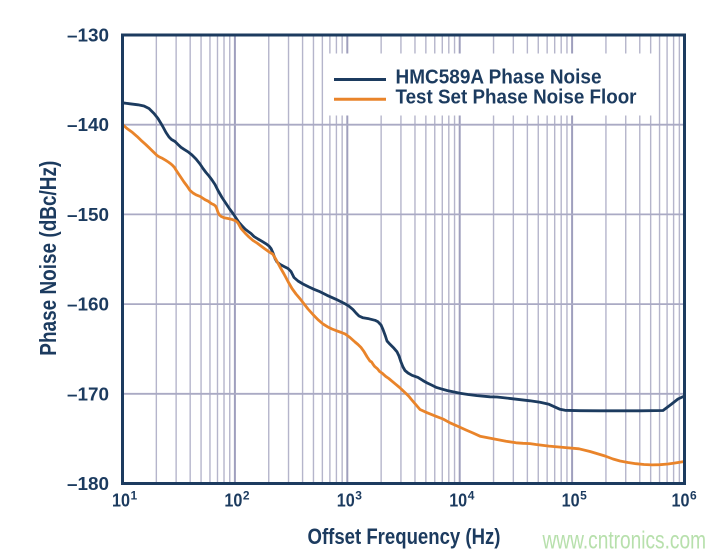 The image size is (726, 557). What do you see at coordinates (693, 496) in the screenshot?
I see `svg-text: 6` at bounding box center [693, 496].